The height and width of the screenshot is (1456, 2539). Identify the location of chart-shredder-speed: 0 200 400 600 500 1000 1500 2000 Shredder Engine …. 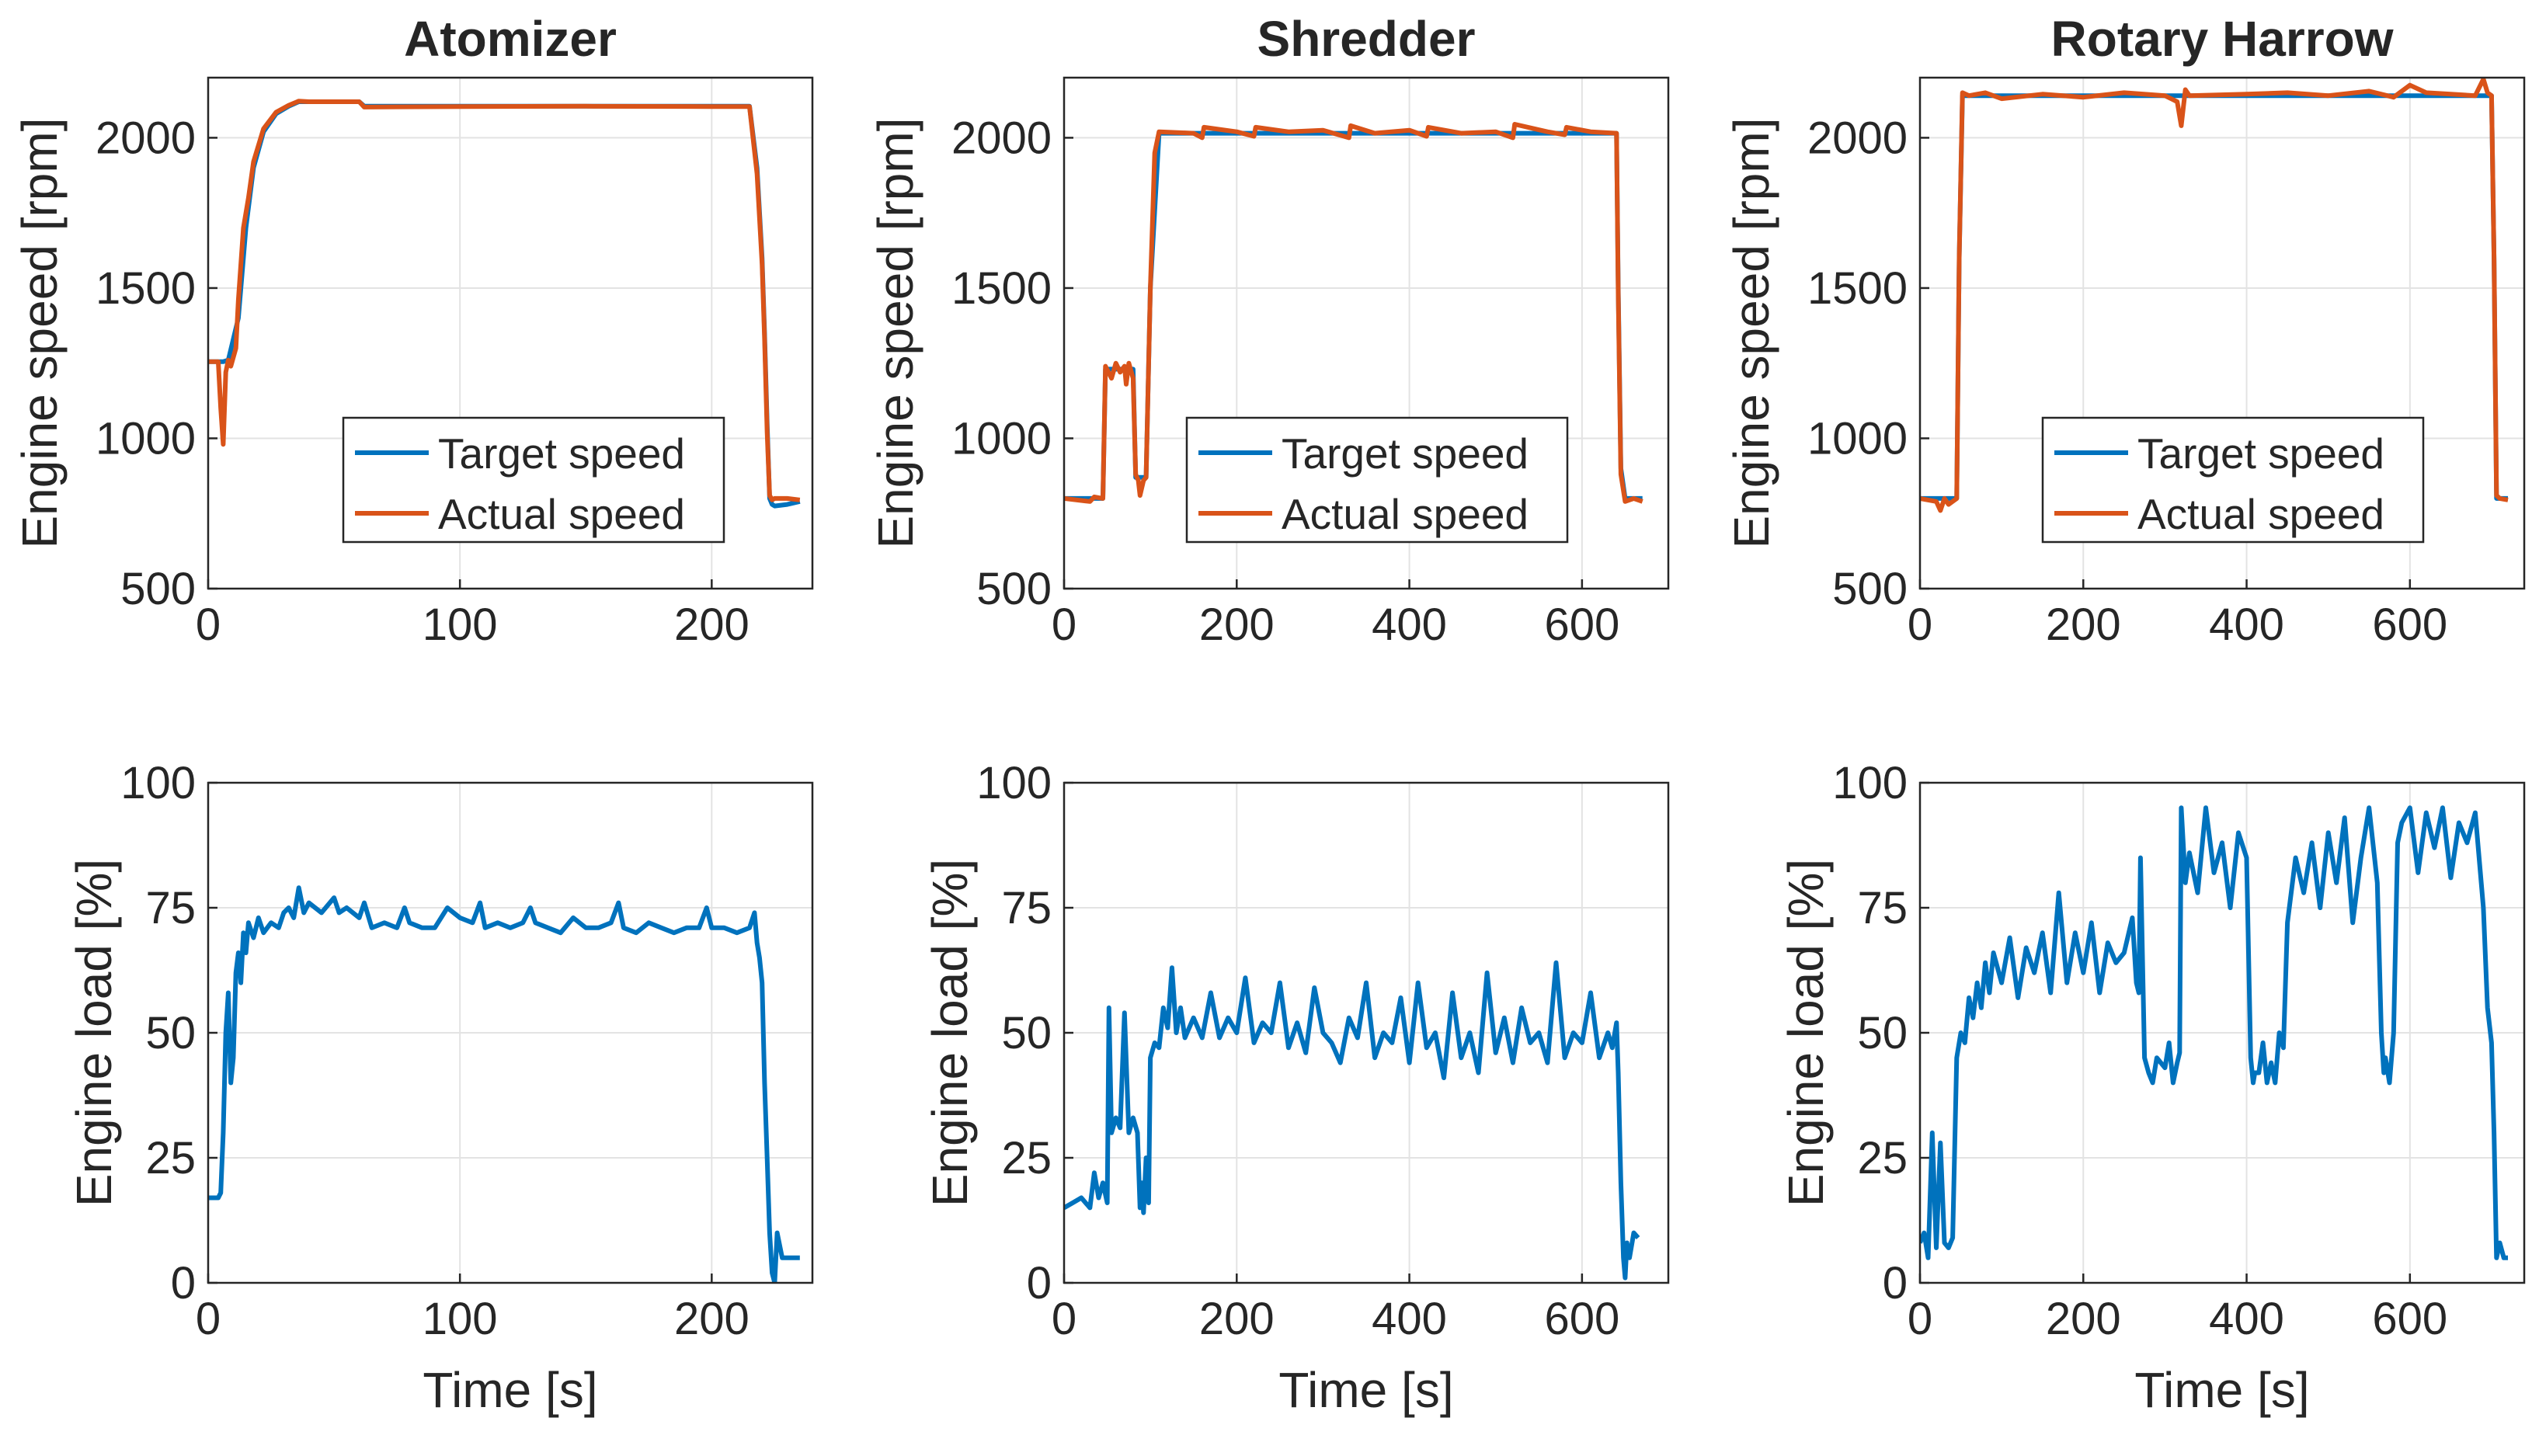
(1269, 330).